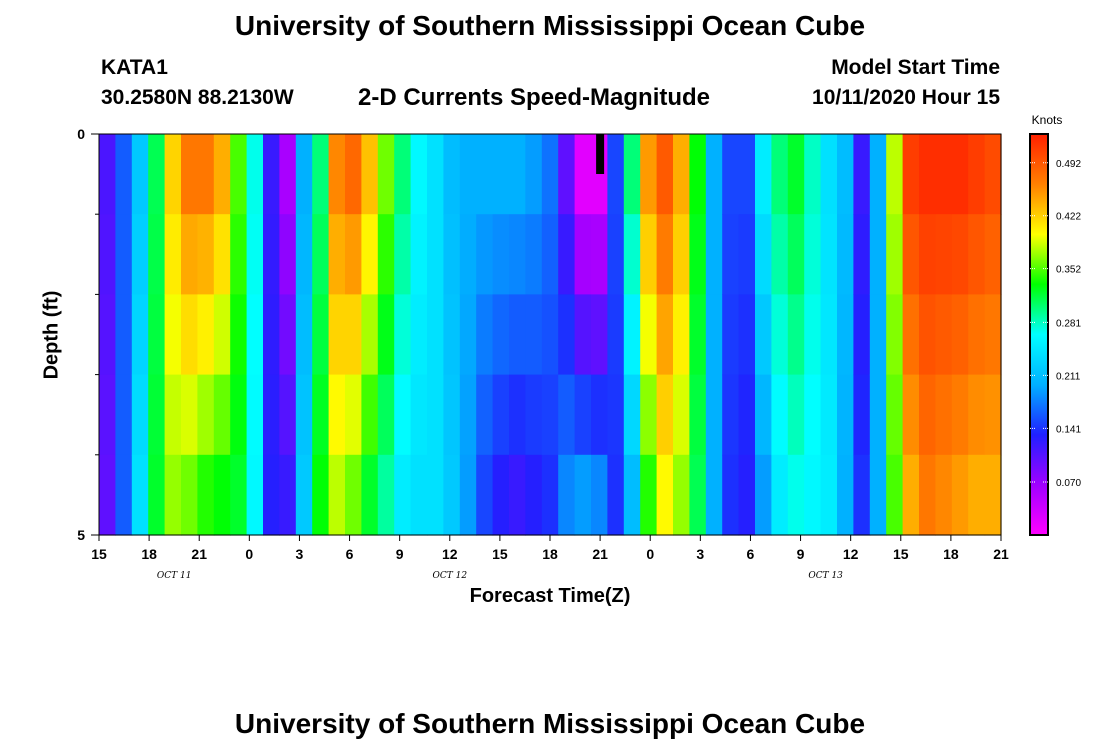 The height and width of the screenshot is (750, 1100). What do you see at coordinates (81, 535) in the screenshot?
I see `y-tick-label-bottom: 5` at bounding box center [81, 535].